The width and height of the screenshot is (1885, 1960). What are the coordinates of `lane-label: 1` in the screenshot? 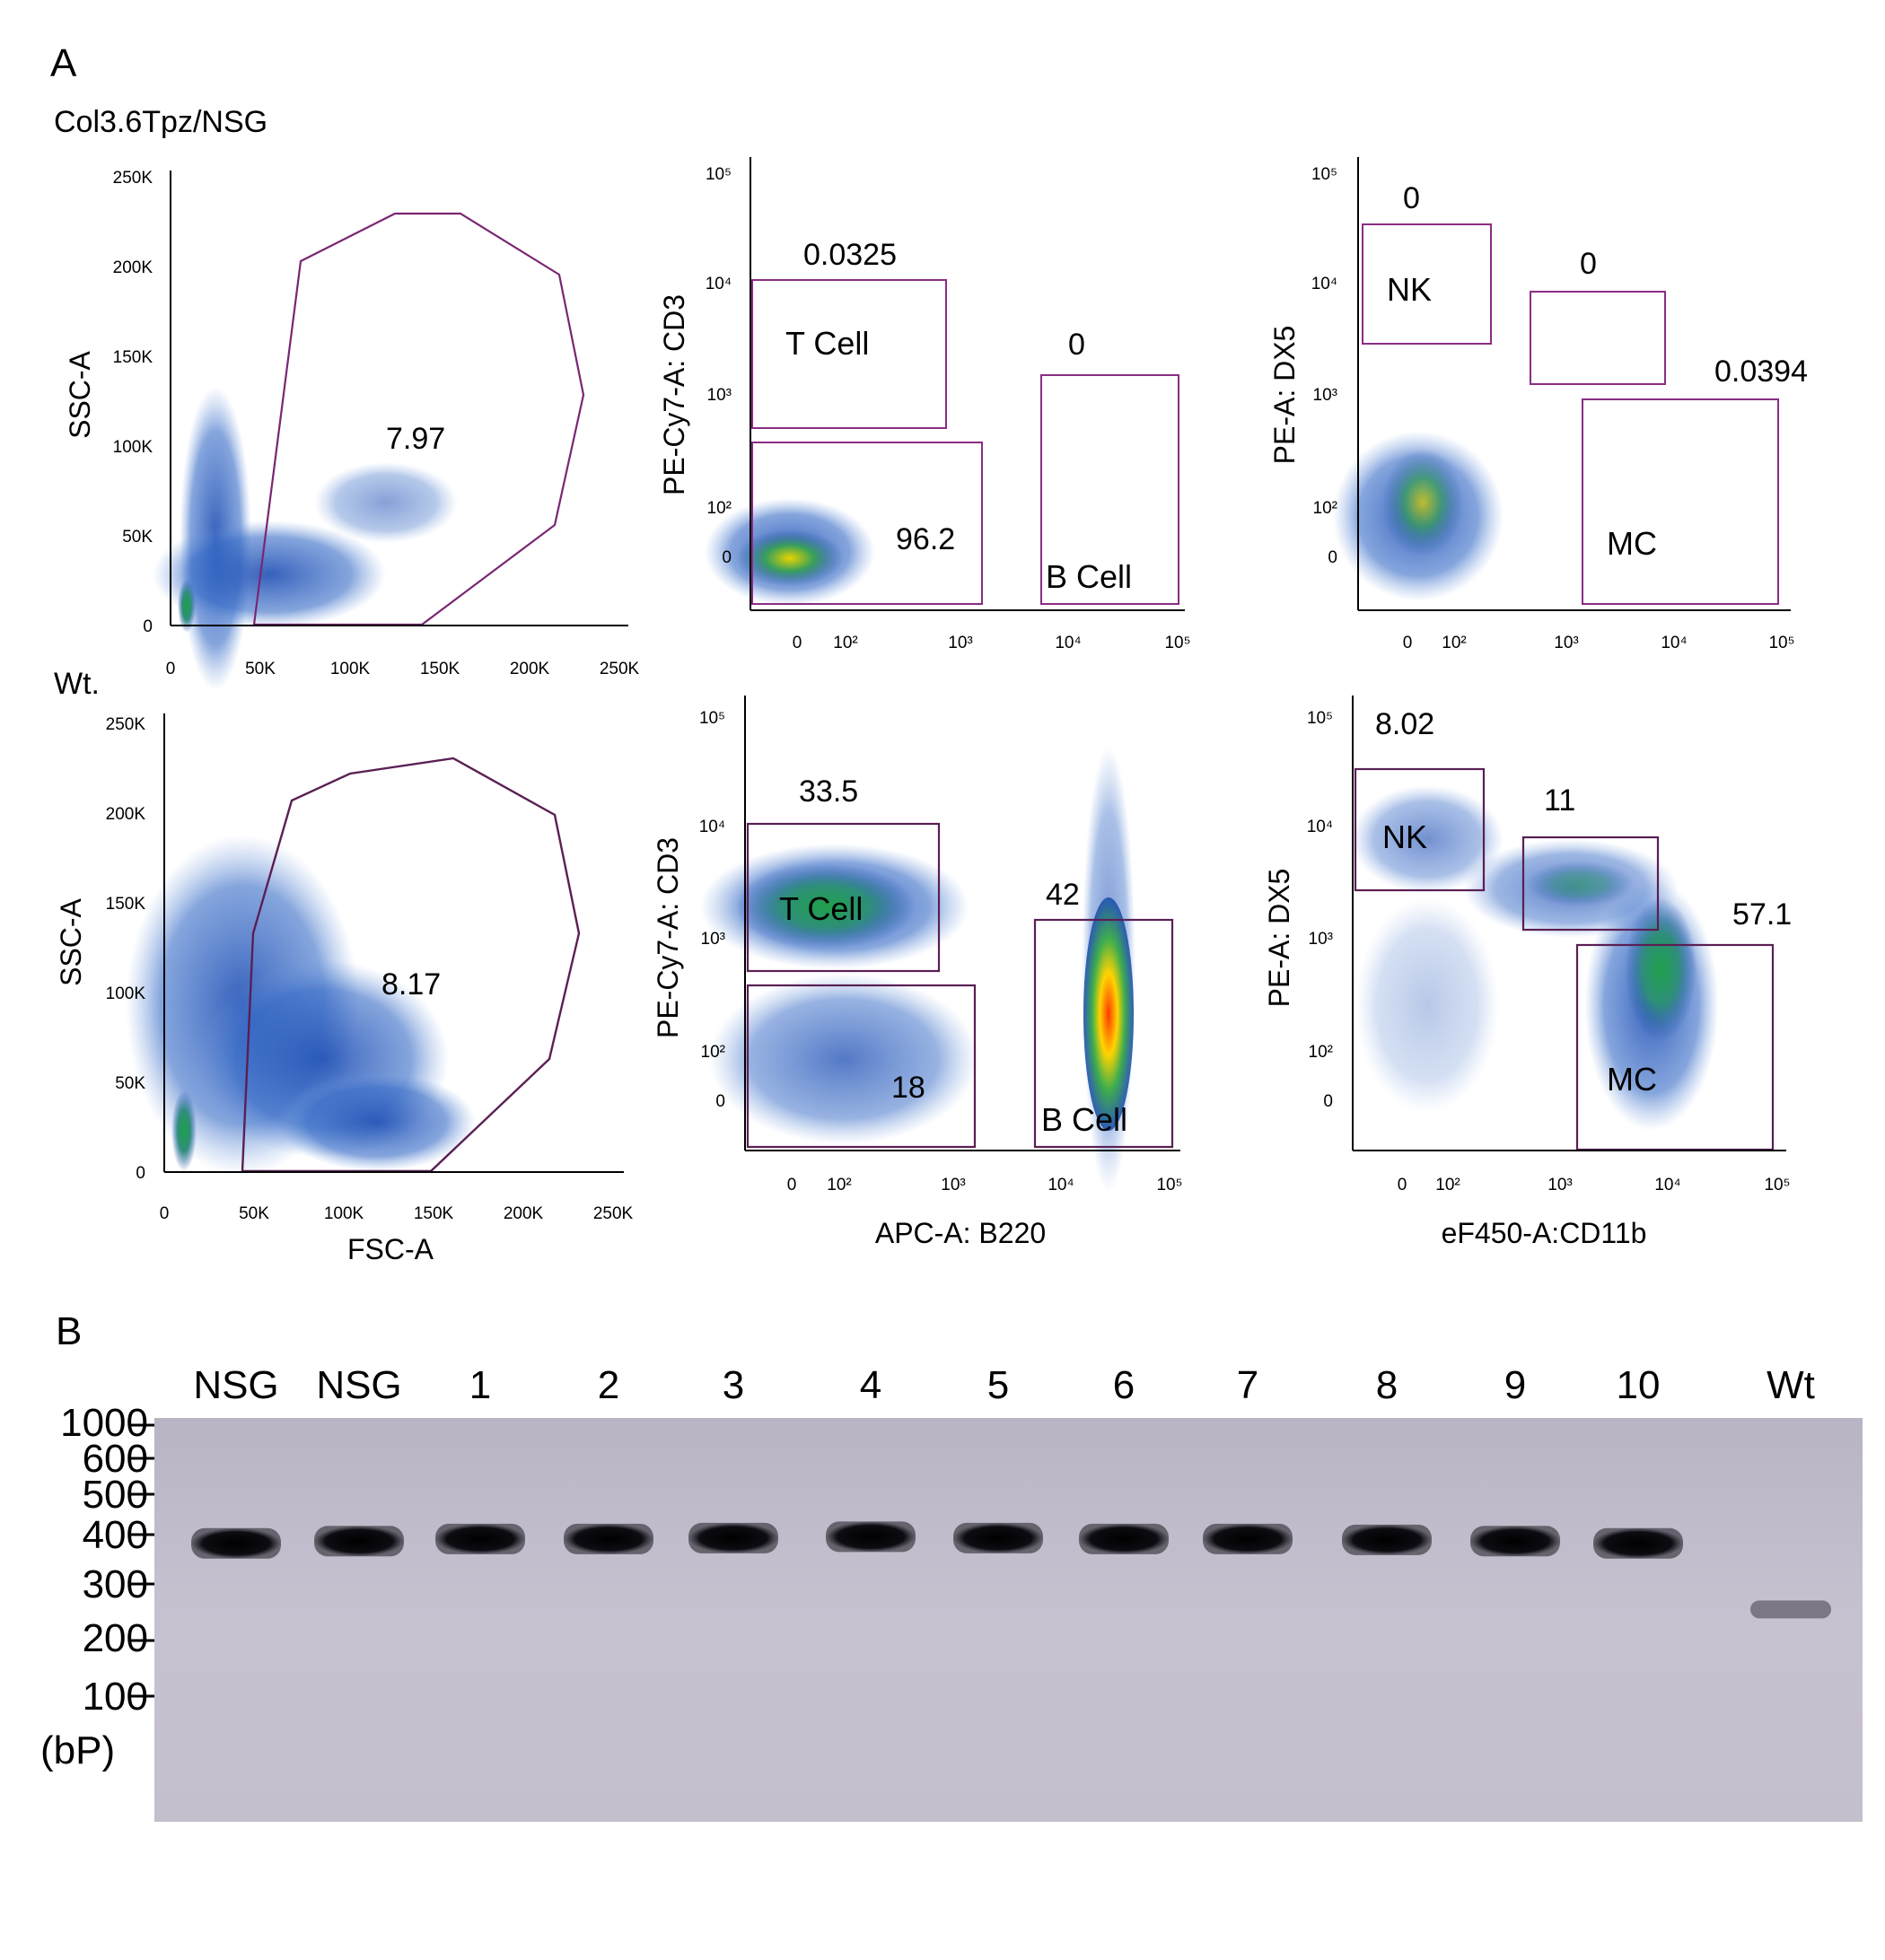 It's located at (480, 1385).